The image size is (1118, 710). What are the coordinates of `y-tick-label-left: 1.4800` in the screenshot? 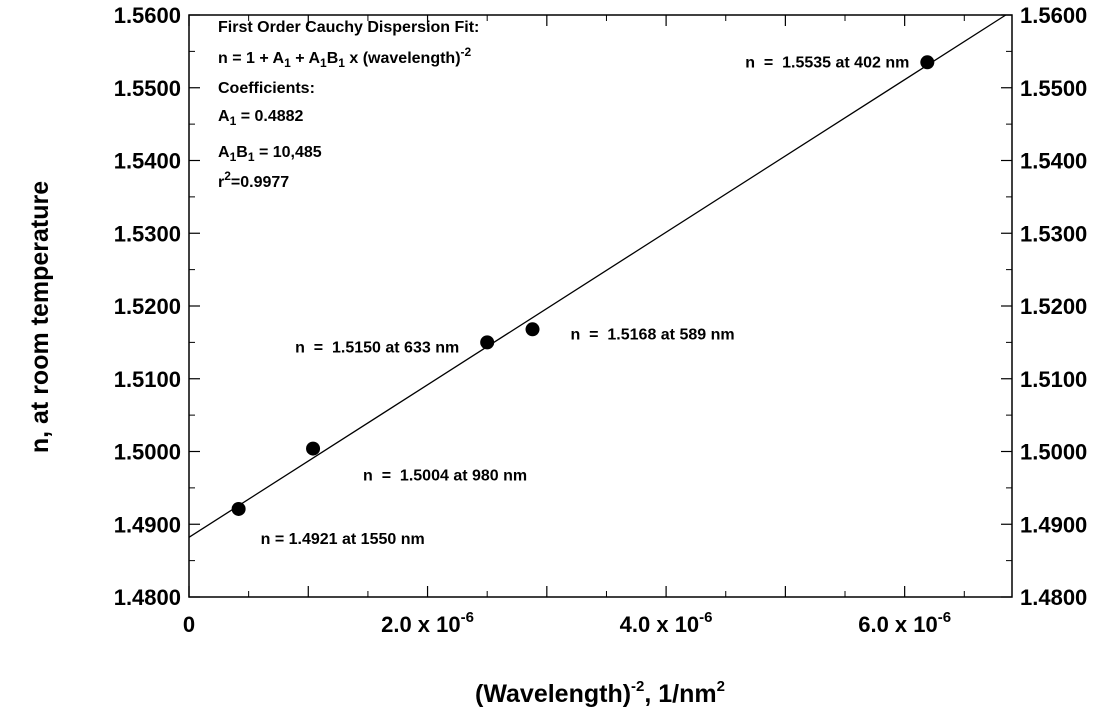 It's located at (147, 597).